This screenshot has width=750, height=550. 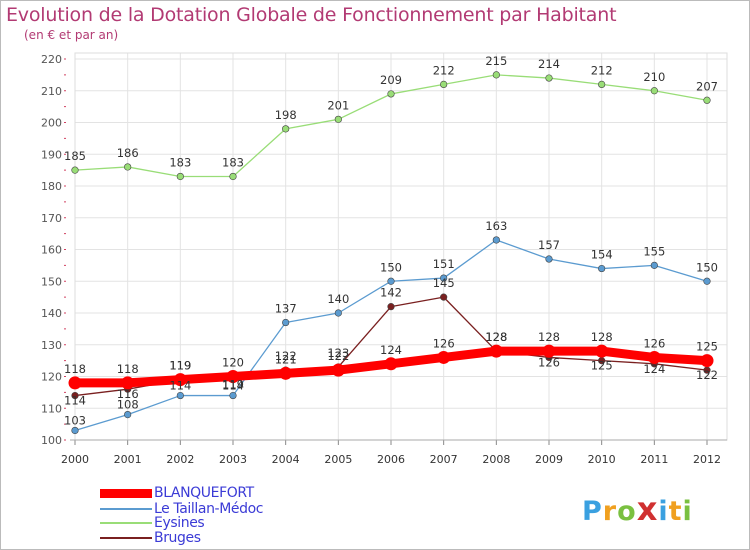 I want to click on data-label-bruges: 114, so click(x=75, y=401).